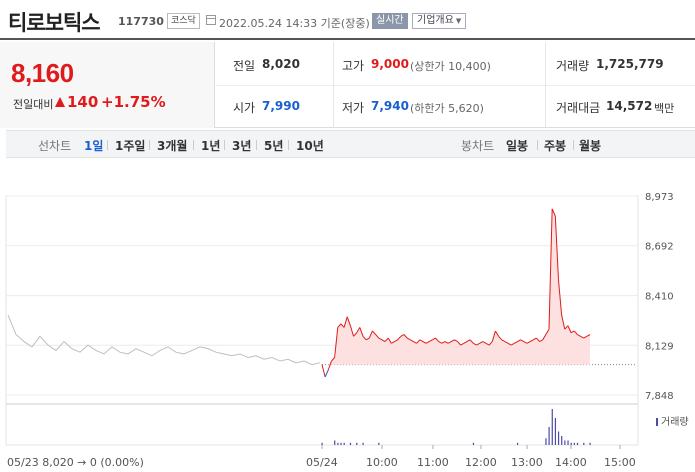 This screenshot has width=695, height=472. I want to click on volume-legend: 거래량, so click(672, 420).